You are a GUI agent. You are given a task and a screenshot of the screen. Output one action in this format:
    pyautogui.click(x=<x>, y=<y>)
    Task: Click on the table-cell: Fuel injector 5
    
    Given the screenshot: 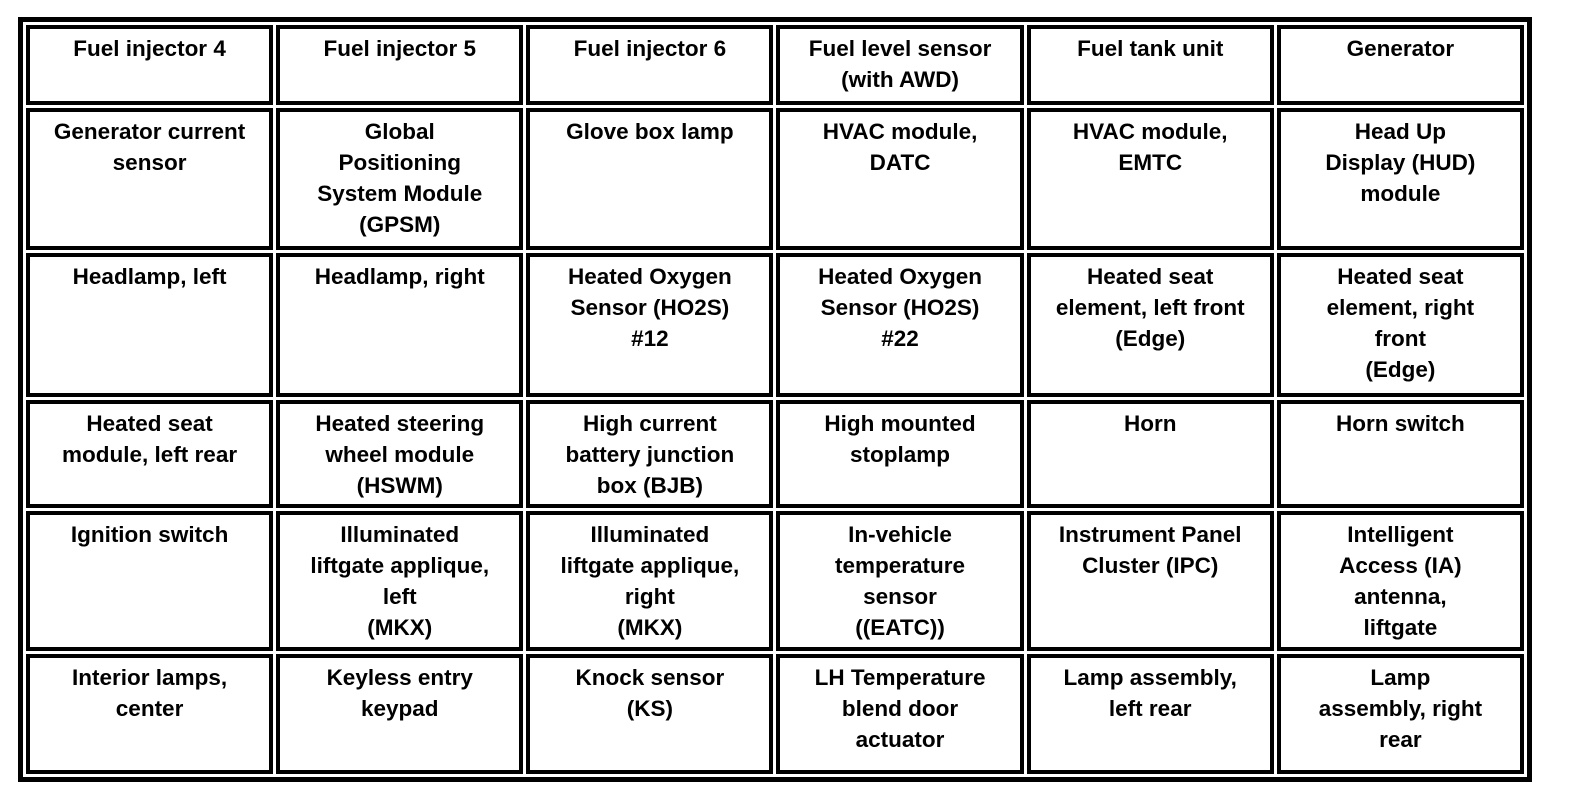 What is the action you would take?
    pyautogui.click(x=400, y=65)
    